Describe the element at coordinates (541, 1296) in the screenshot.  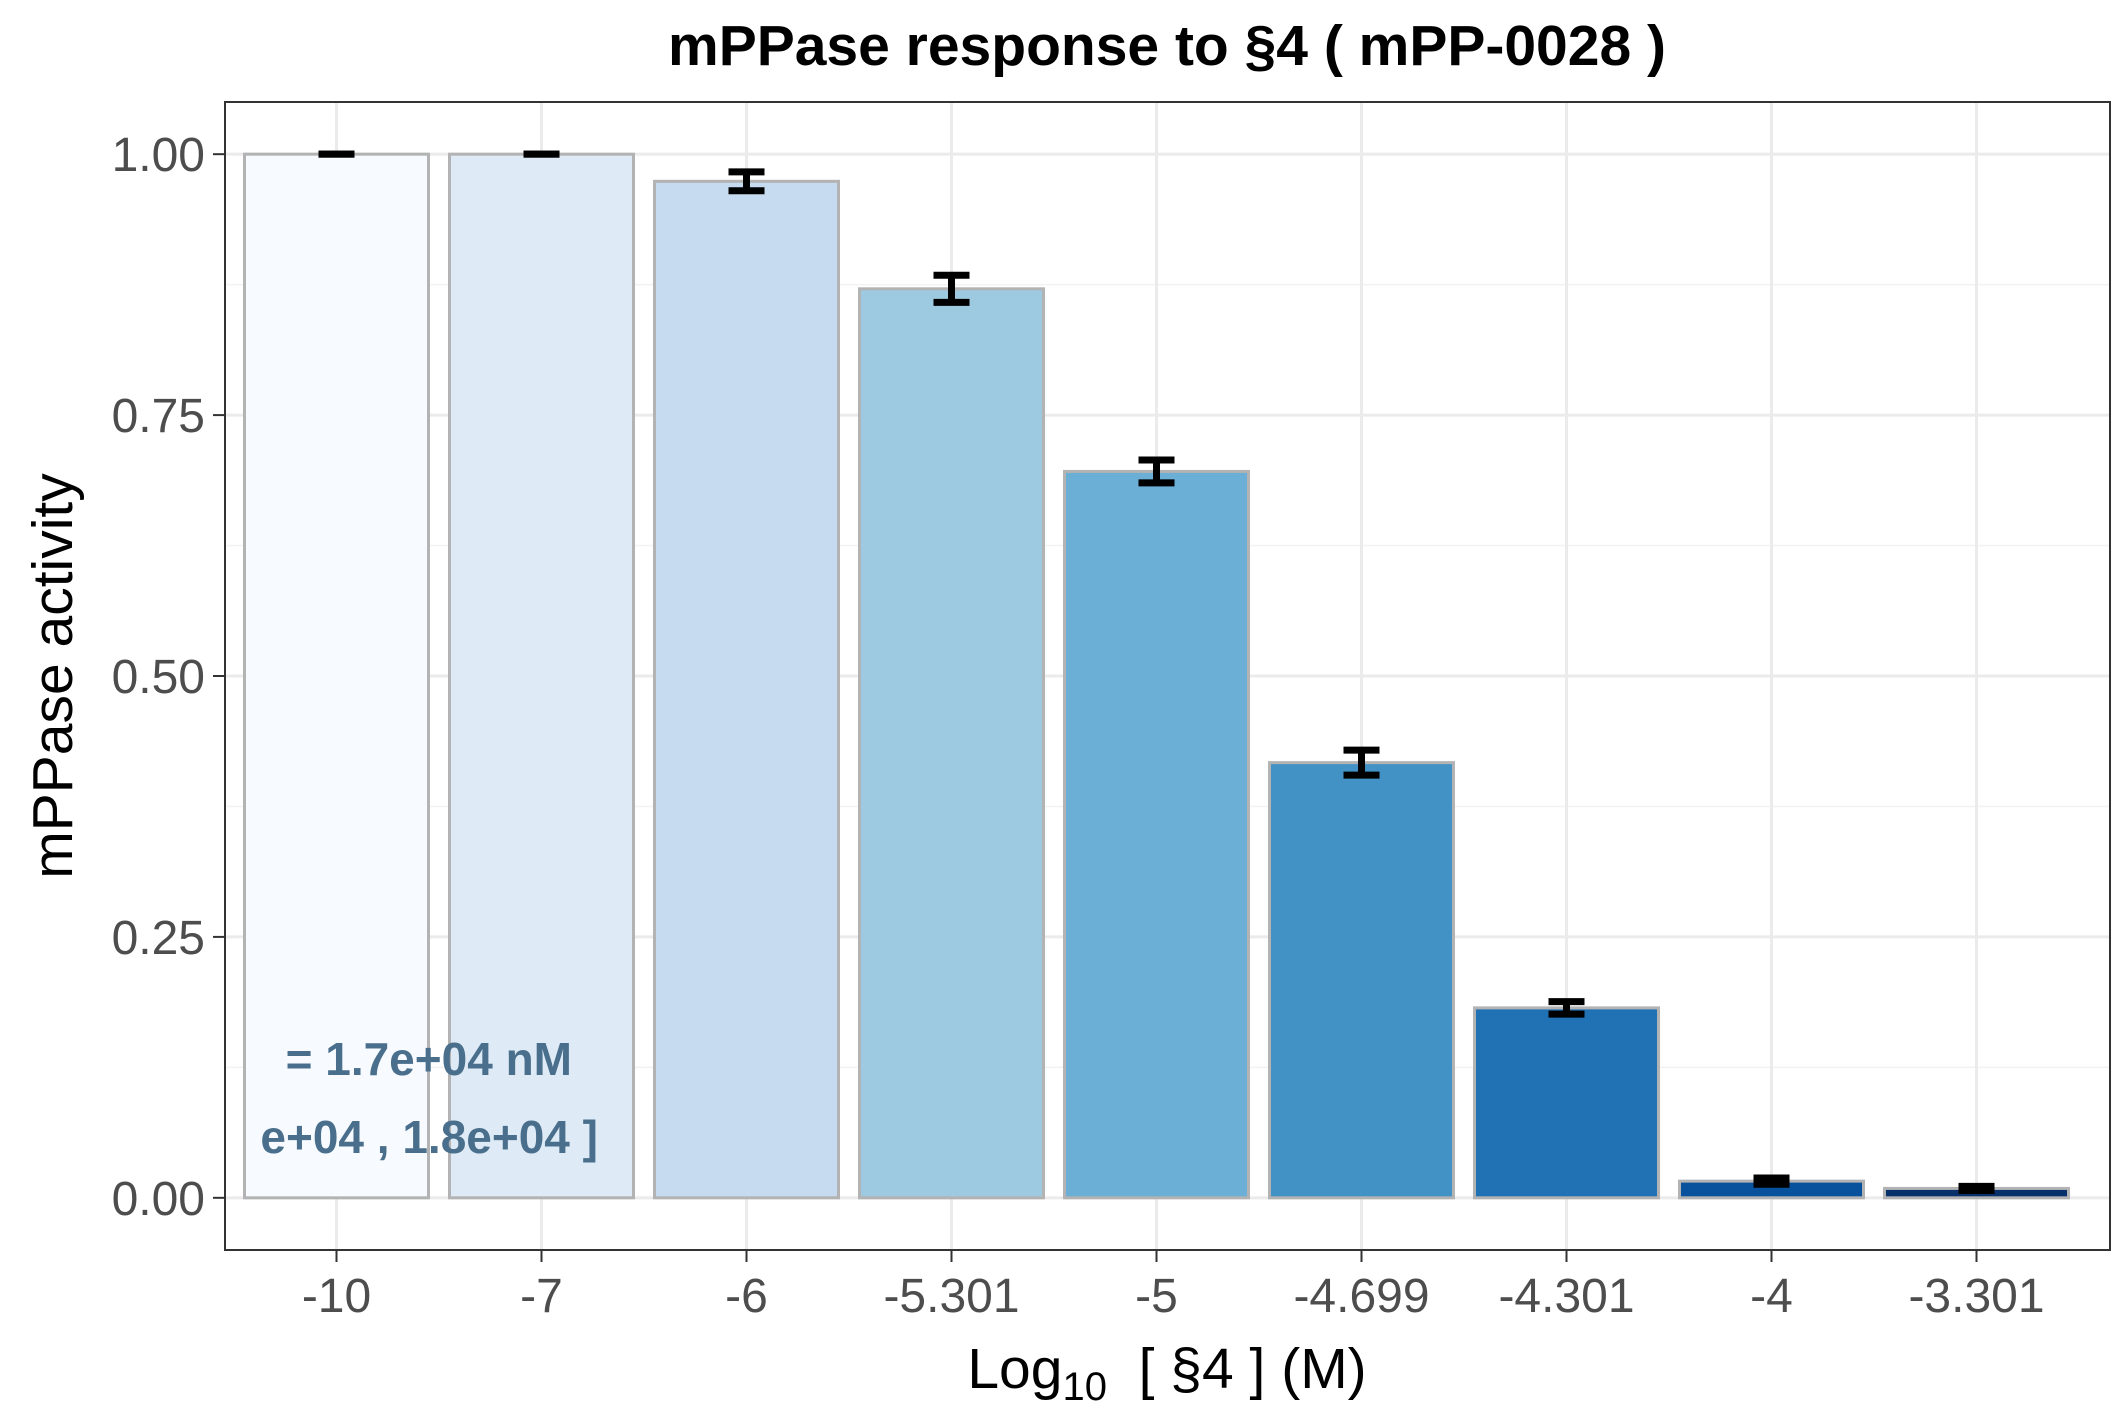
I see `x-tick-label: -7` at that location.